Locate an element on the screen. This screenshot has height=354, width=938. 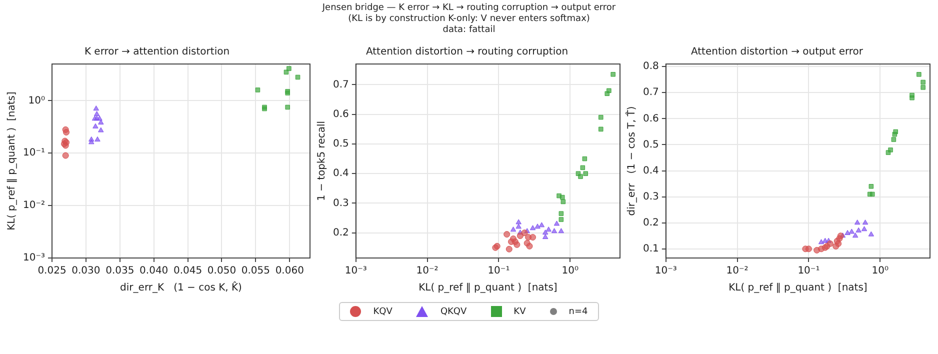
y-tick-label: 10⁻¹ is located at coordinates (34, 153).